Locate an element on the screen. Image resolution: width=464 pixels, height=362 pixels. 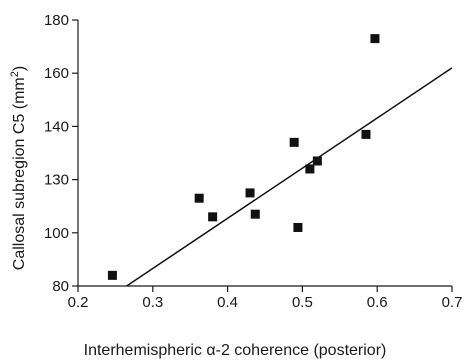
y-tick-label: 80 is located at coordinates (60, 286).